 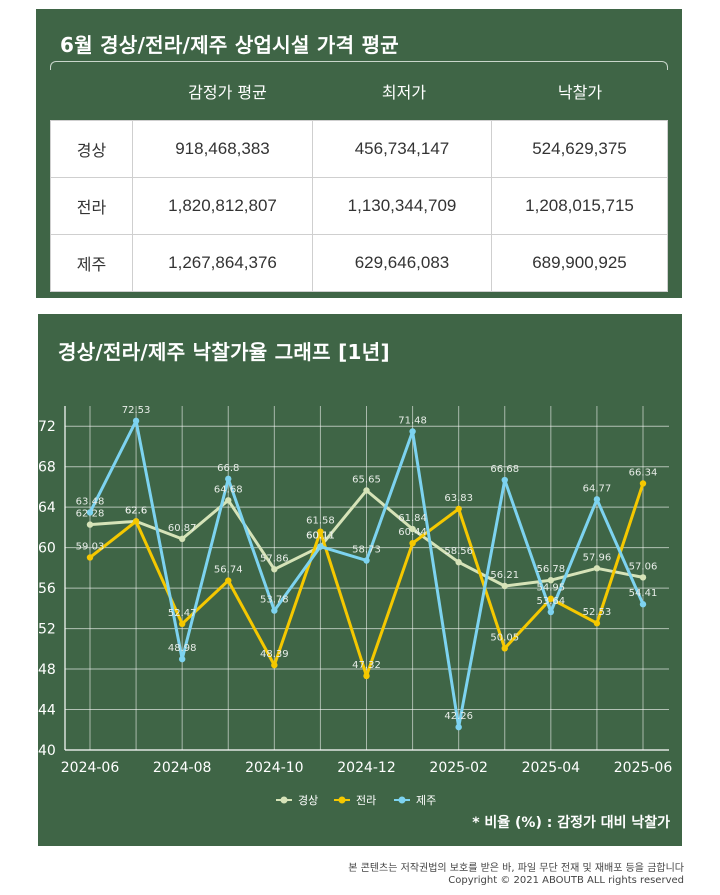 What do you see at coordinates (182, 768) in the screenshot?
I see `x-tick-label: 2024-08` at bounding box center [182, 768].